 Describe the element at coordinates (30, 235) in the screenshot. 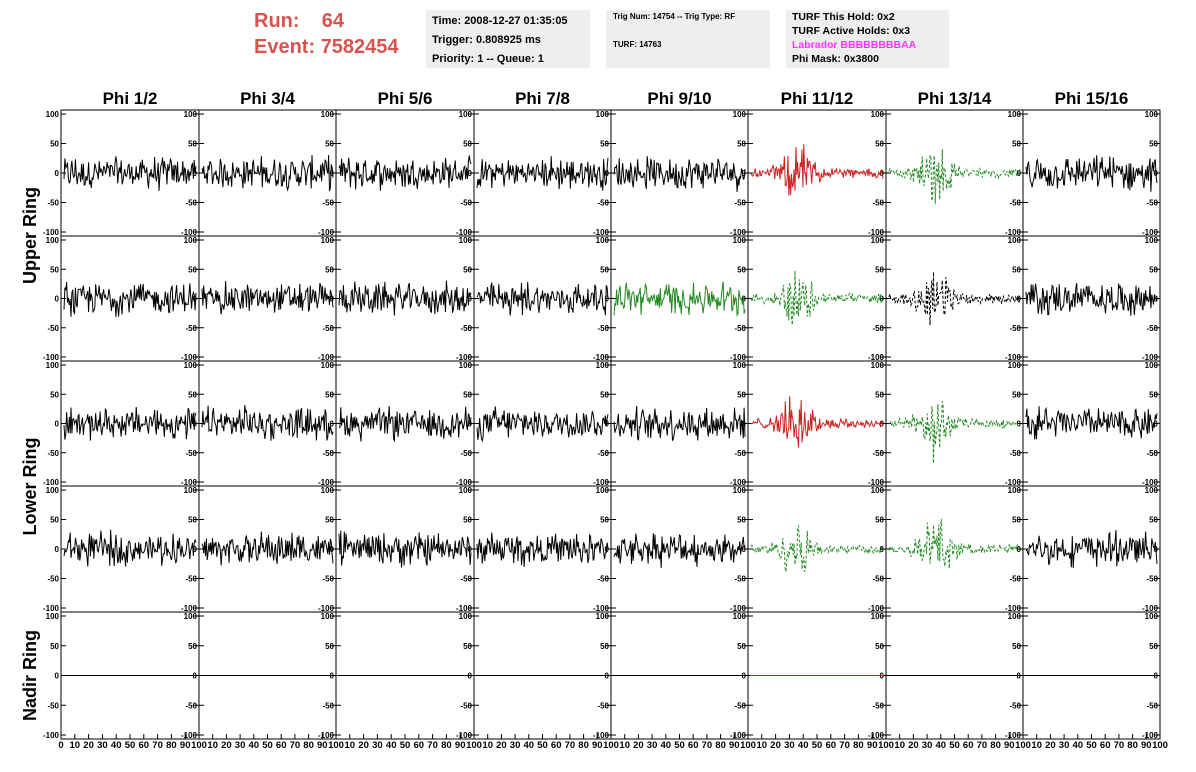

I see `row-label: Upper Ring` at that location.